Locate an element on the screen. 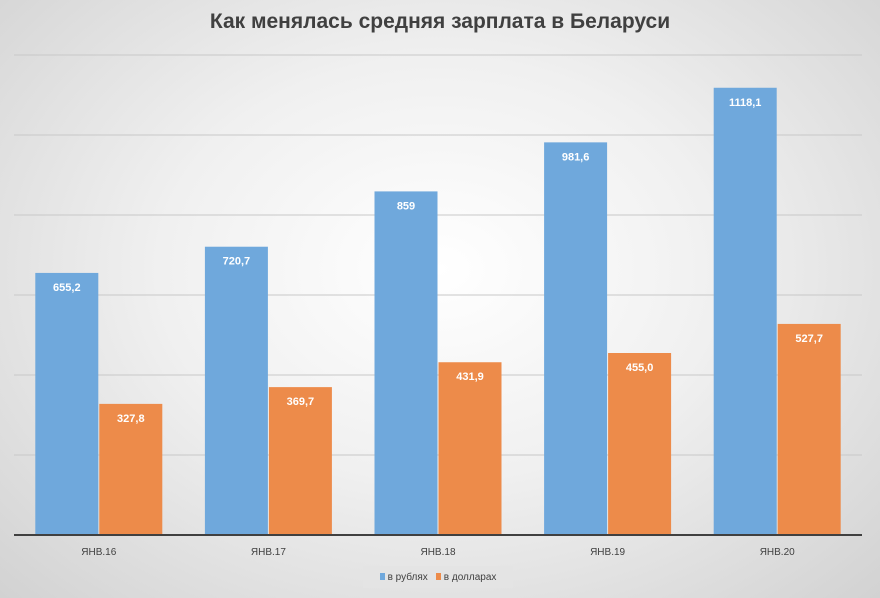 The height and width of the screenshot is (598, 880). chart-title: Как менялась средняя зарплата в Беларуси is located at coordinates (440, 21).